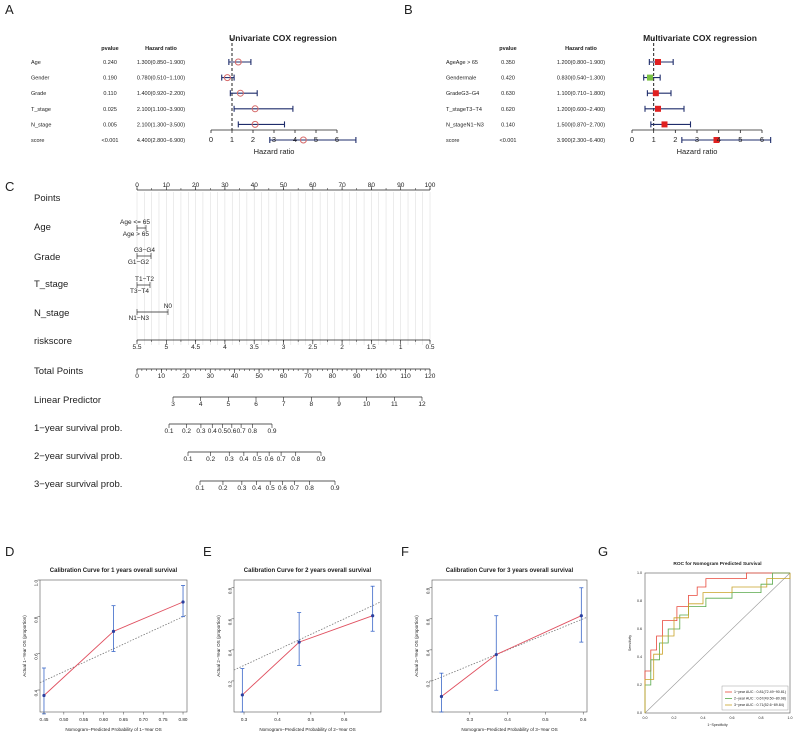 Image resolution: width=803 pixels, height=740 pixels. I want to click on legend-entry: 2−year AUC : 0.67(49.50−80.98), so click(760, 699).